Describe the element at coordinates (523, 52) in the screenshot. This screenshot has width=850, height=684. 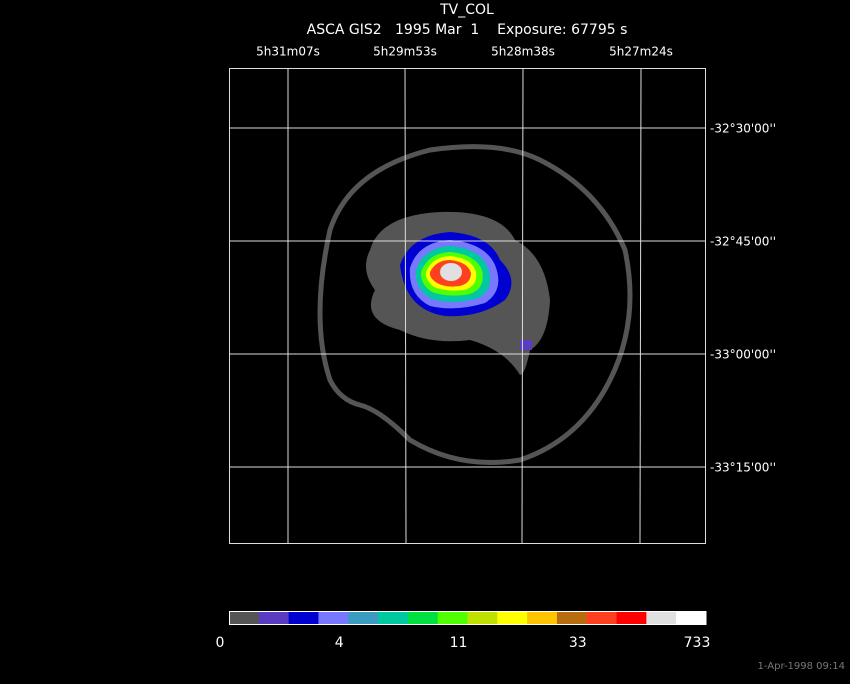
I see `ra-label: 5h28m38s` at that location.